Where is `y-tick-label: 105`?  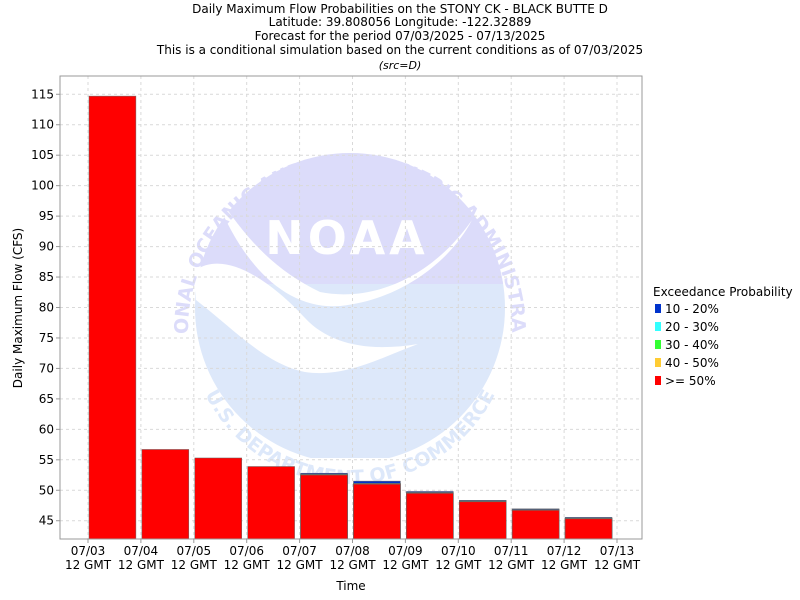
y-tick-label: 105 is located at coordinates (42, 155).